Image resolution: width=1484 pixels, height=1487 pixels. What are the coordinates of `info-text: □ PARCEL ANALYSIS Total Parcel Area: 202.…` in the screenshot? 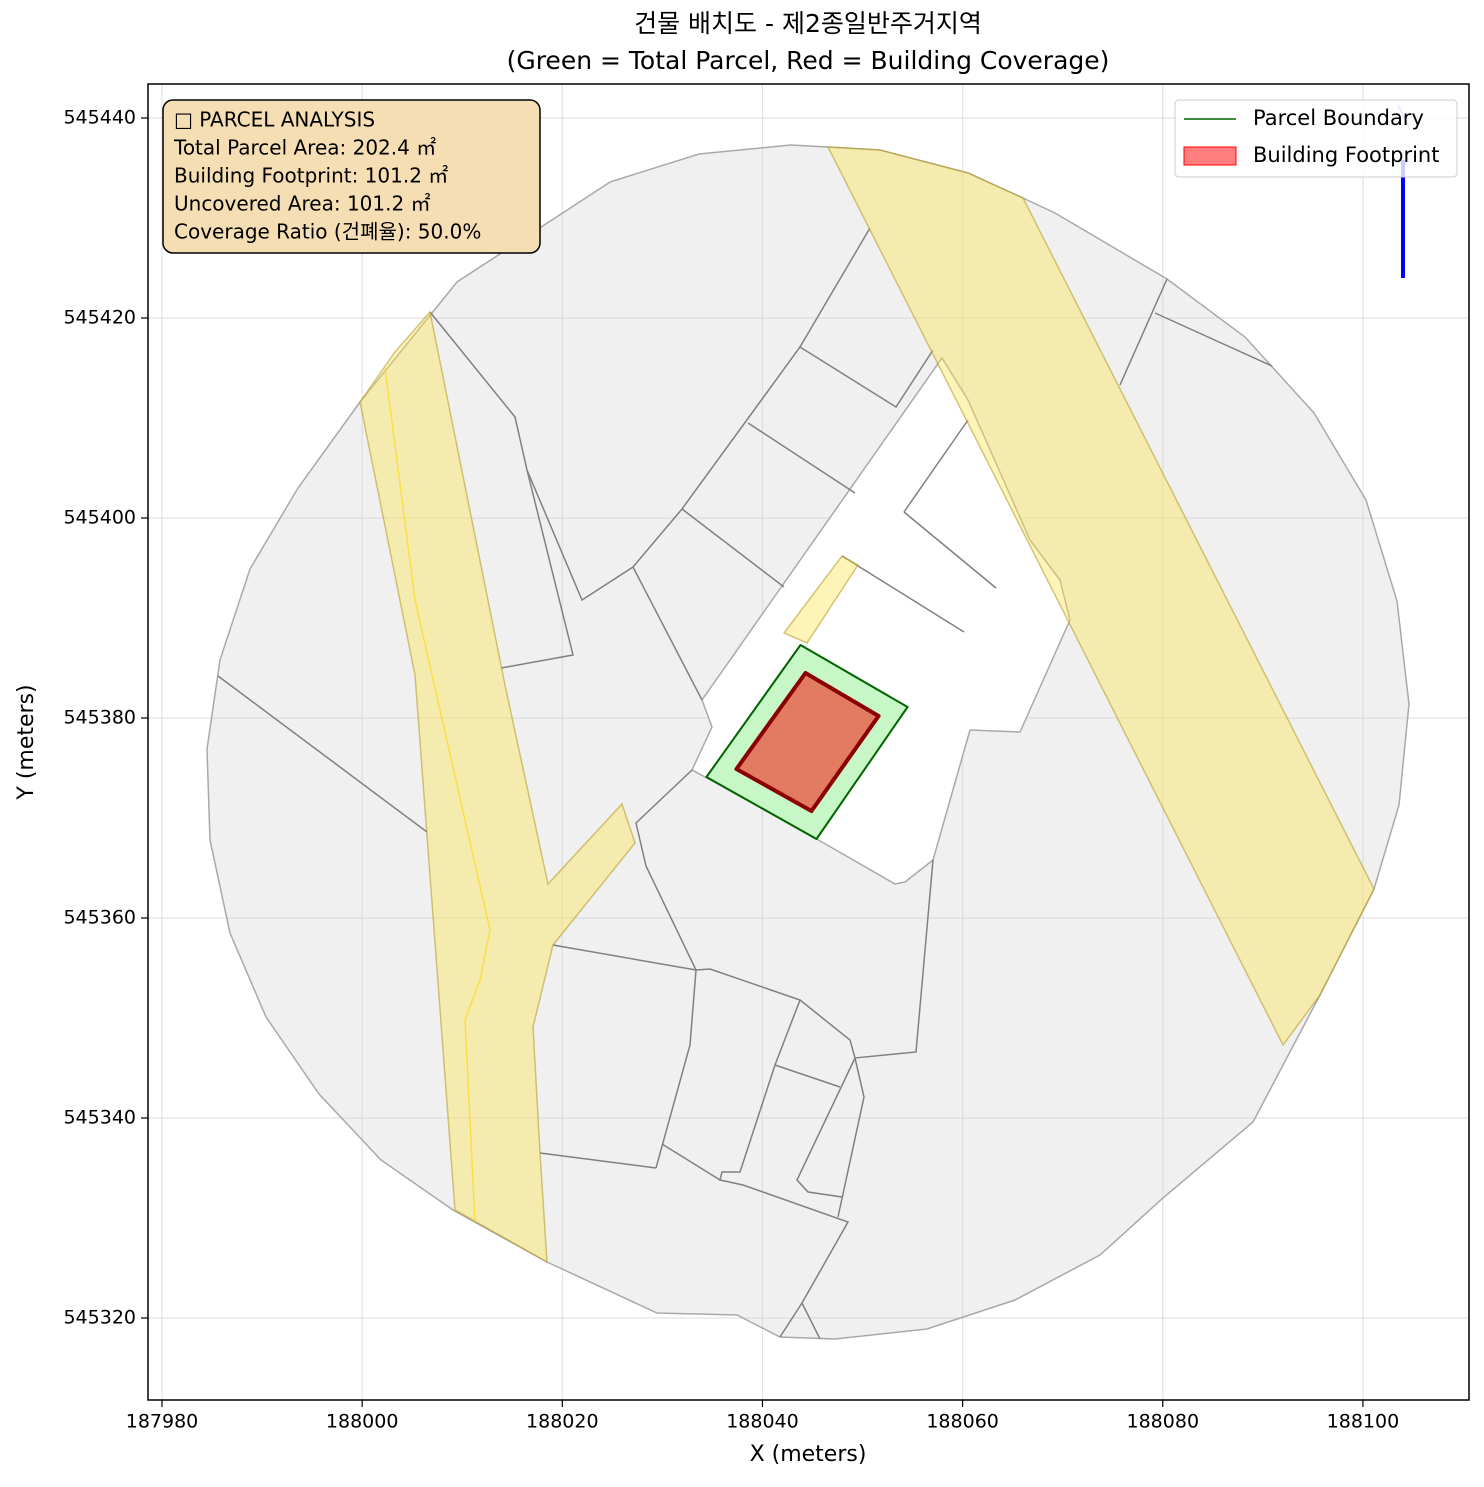 It's located at (327, 176).